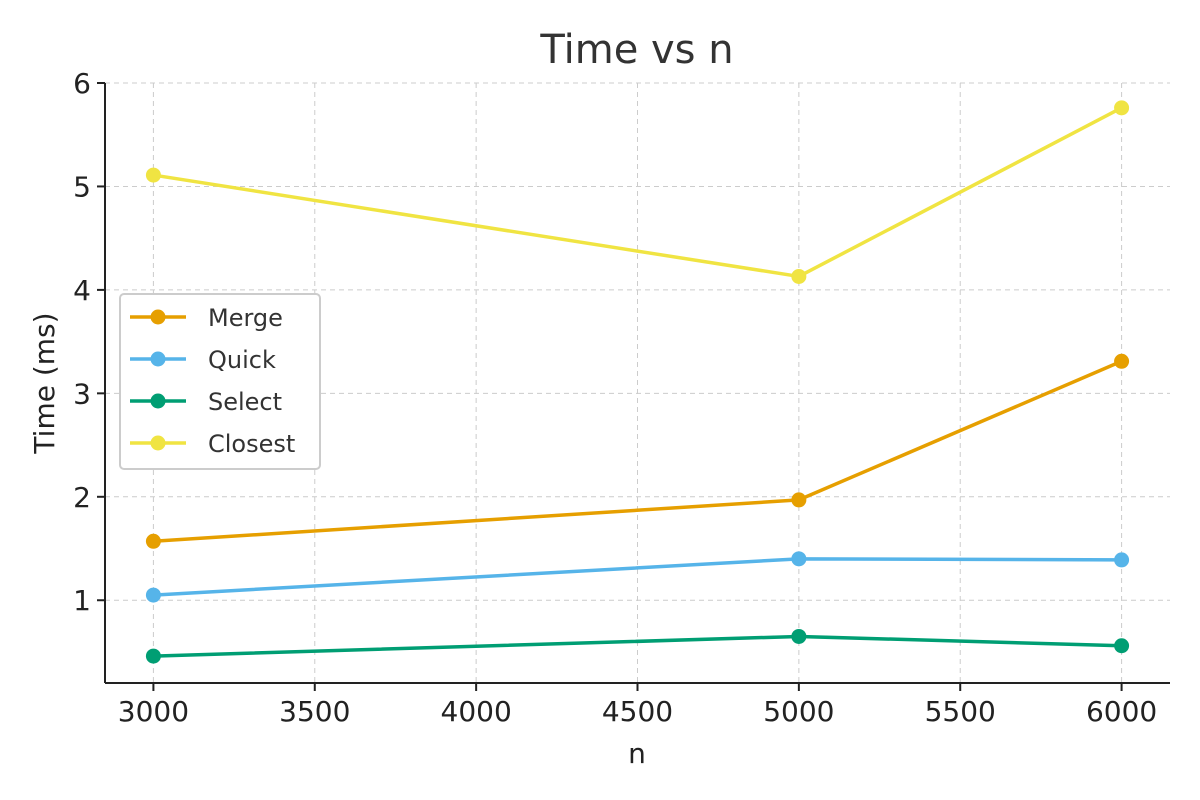 The image size is (1200, 800). What do you see at coordinates (44, 383) in the screenshot?
I see `y-axis-label: Time (ms)` at bounding box center [44, 383].